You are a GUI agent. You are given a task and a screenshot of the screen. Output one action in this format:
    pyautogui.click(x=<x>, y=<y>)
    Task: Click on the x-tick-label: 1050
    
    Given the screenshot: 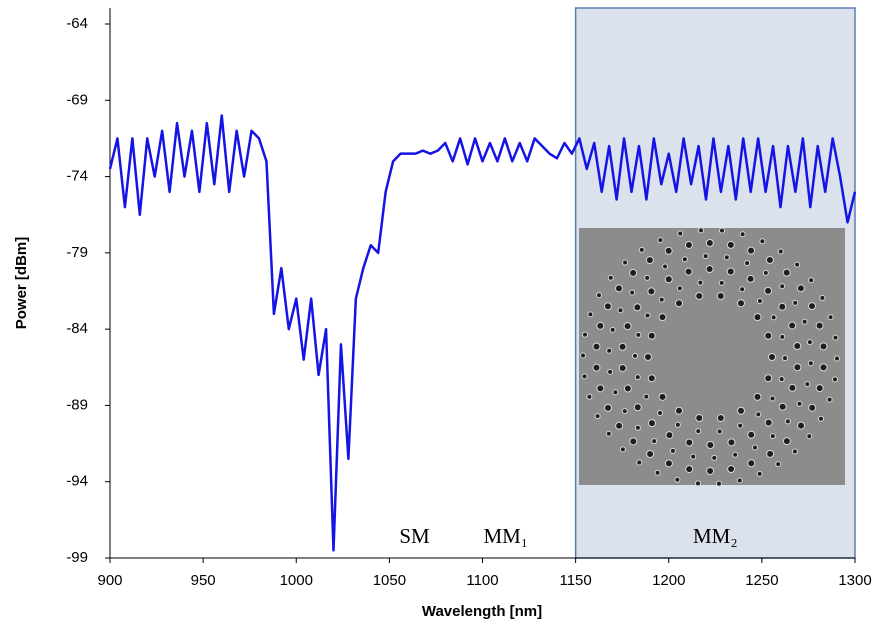 What is the action you would take?
    pyautogui.click(x=389, y=580)
    